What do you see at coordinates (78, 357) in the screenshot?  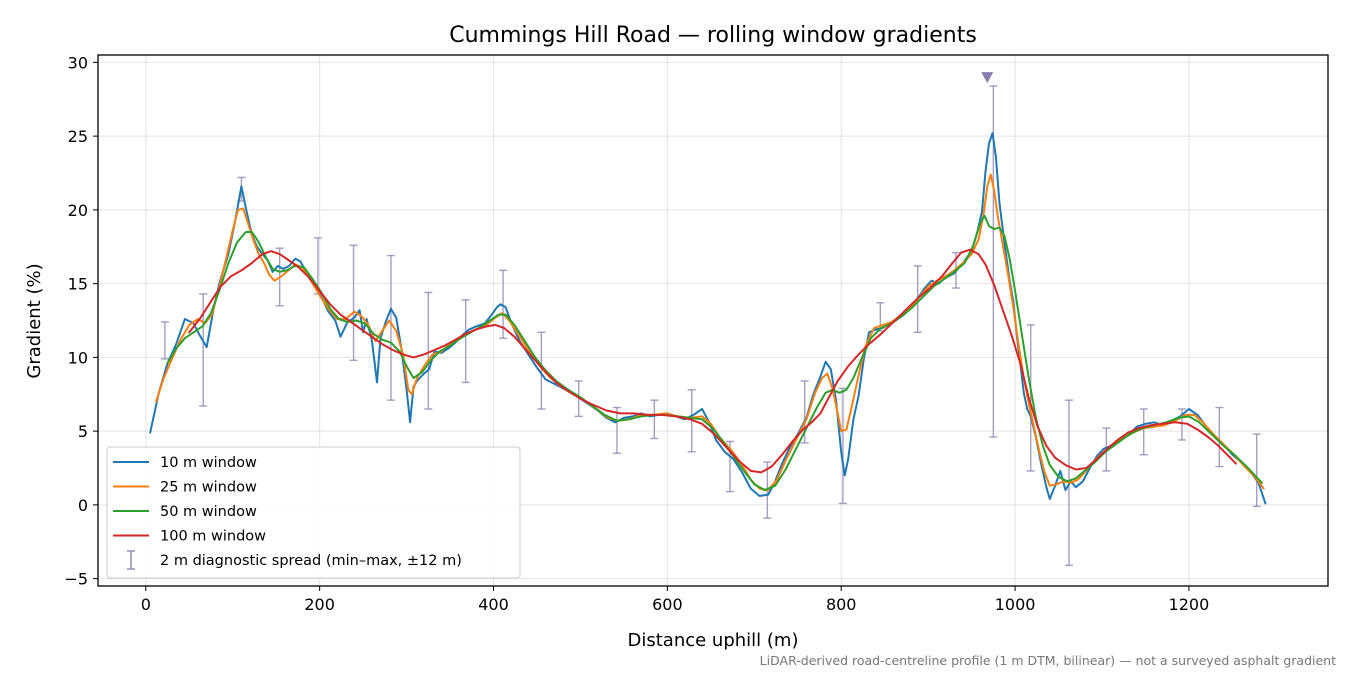 I see `y-tick-label: 10` at bounding box center [78, 357].